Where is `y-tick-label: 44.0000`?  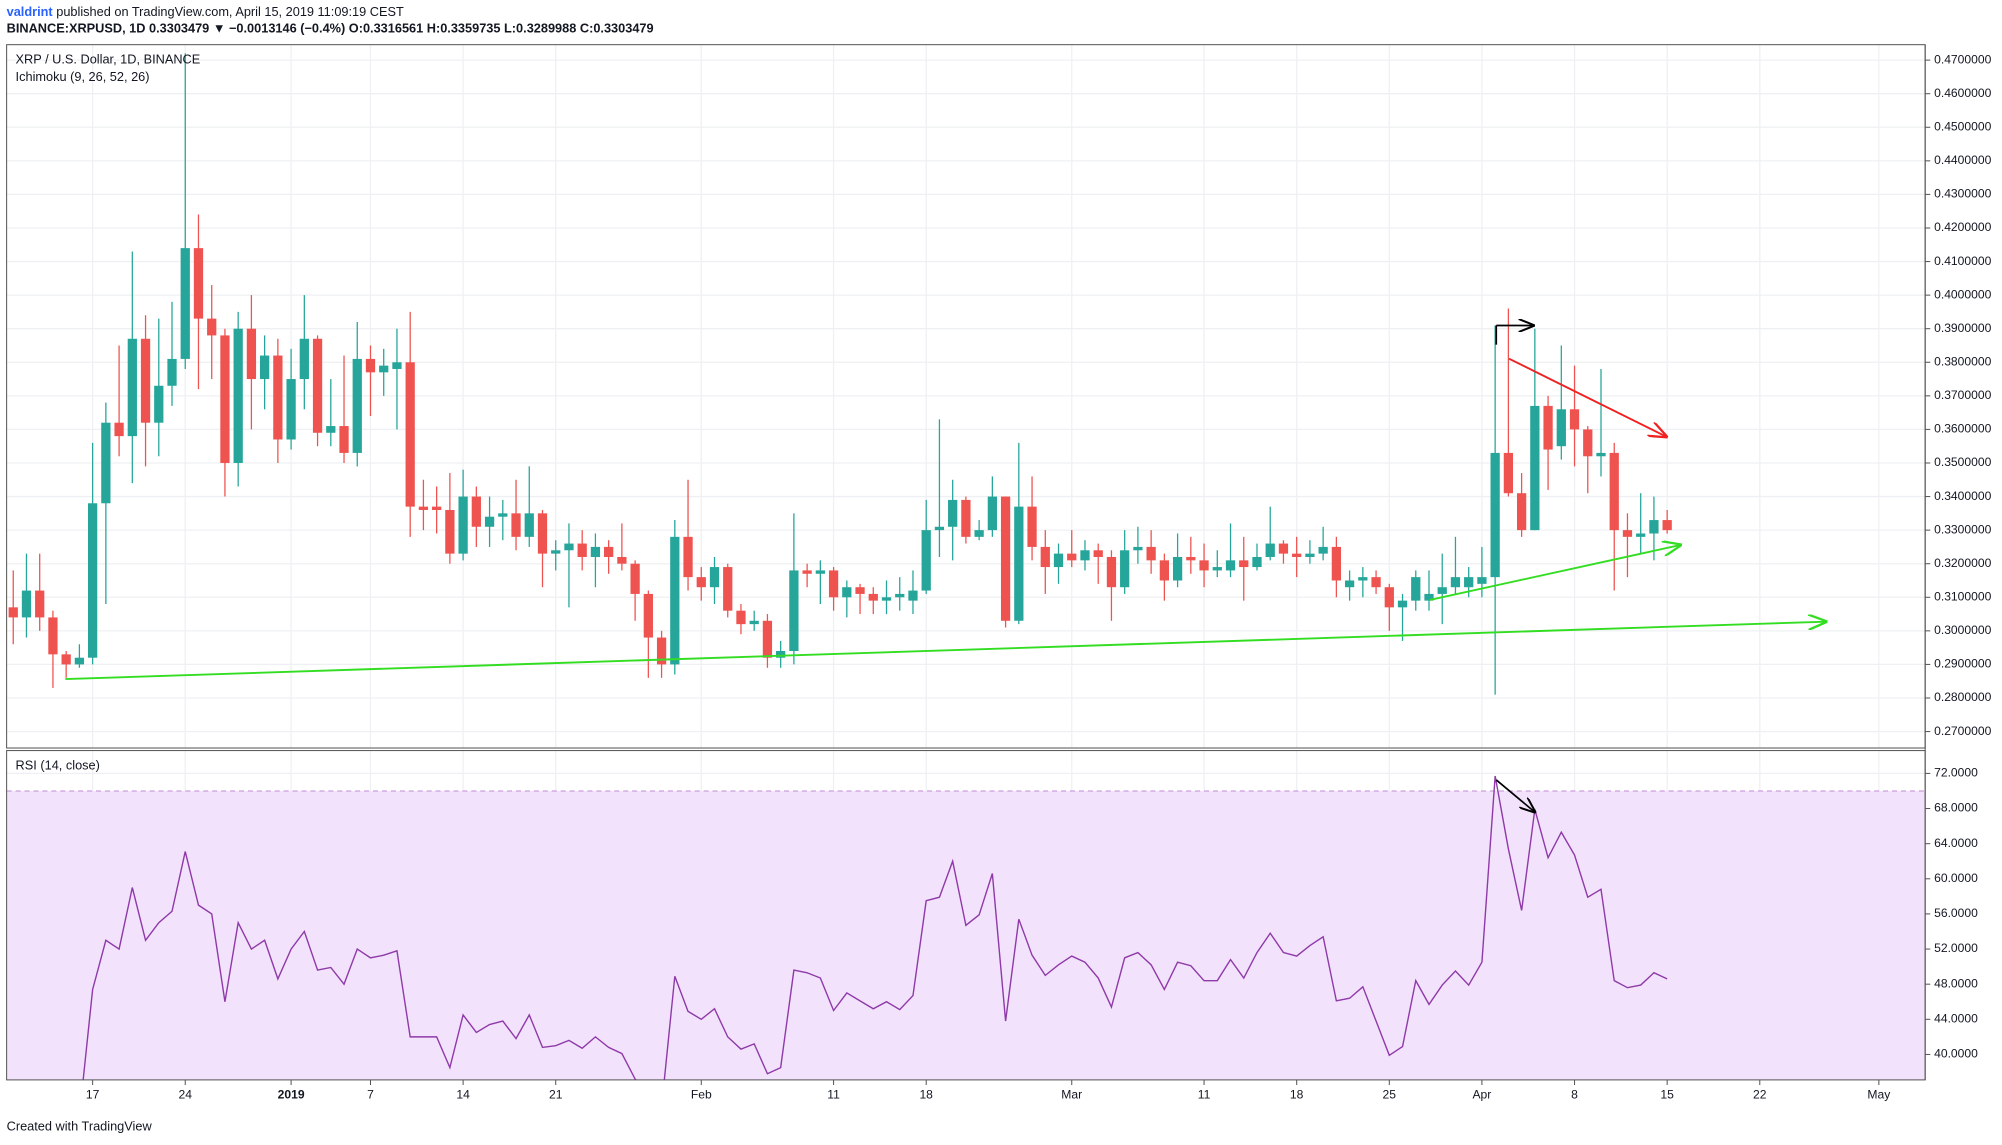
y-tick-label: 44.0000 is located at coordinates (1956, 1019).